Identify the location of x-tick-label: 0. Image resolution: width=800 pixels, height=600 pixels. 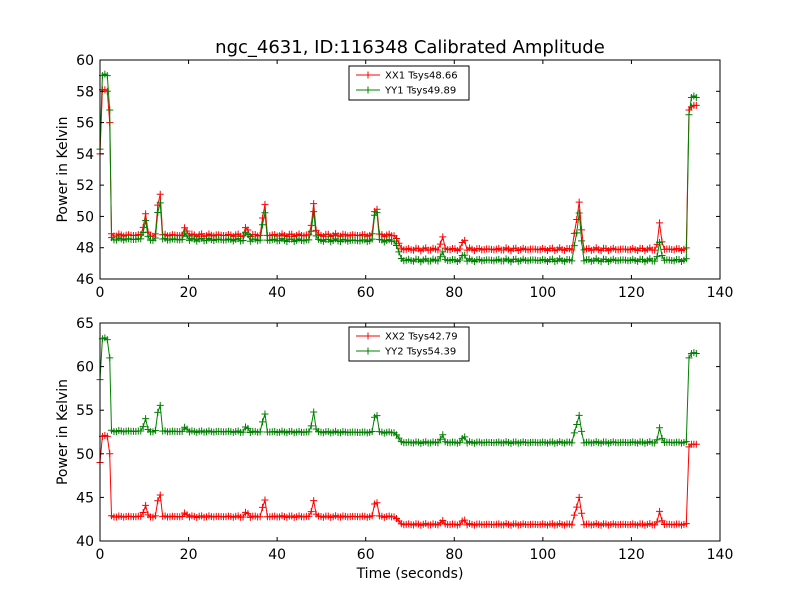
(100, 555).